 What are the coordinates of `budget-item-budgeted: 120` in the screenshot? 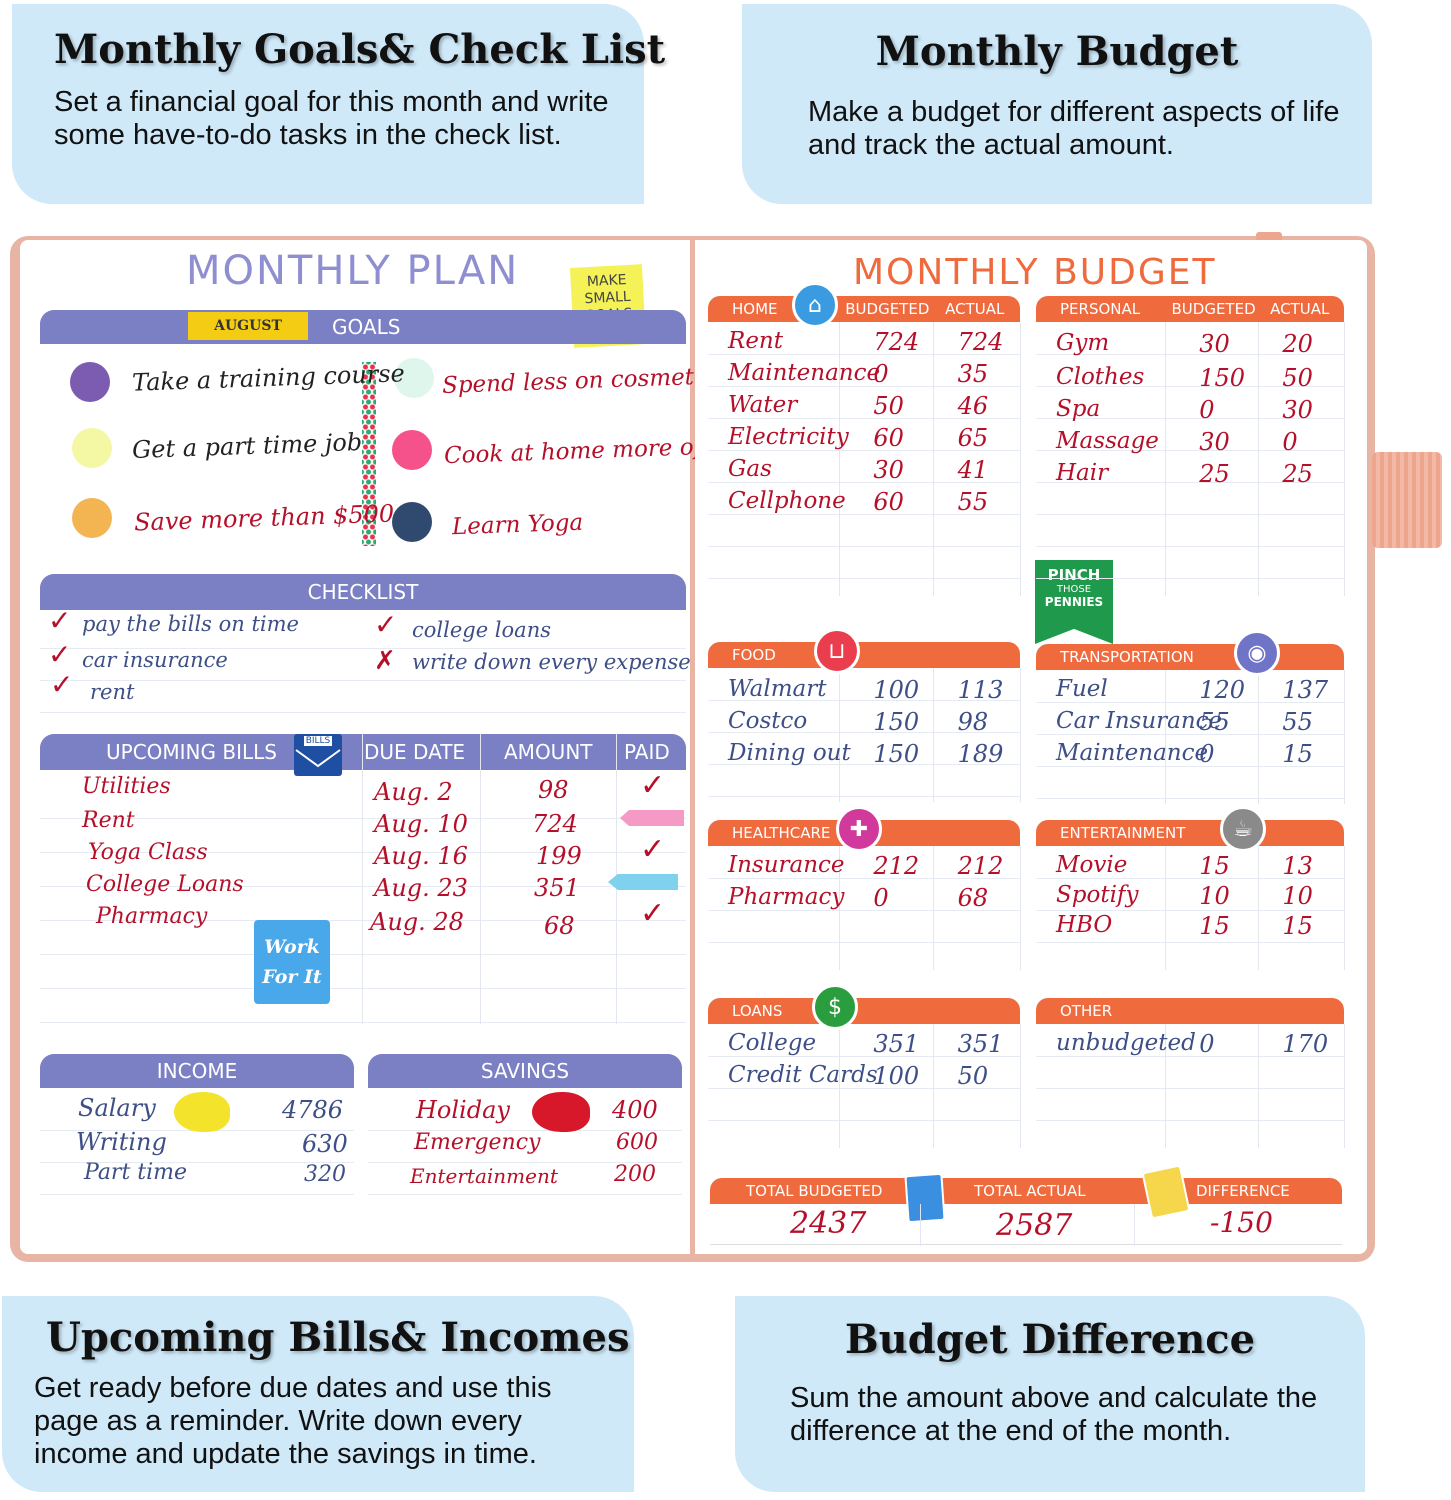 It's located at (1222, 690).